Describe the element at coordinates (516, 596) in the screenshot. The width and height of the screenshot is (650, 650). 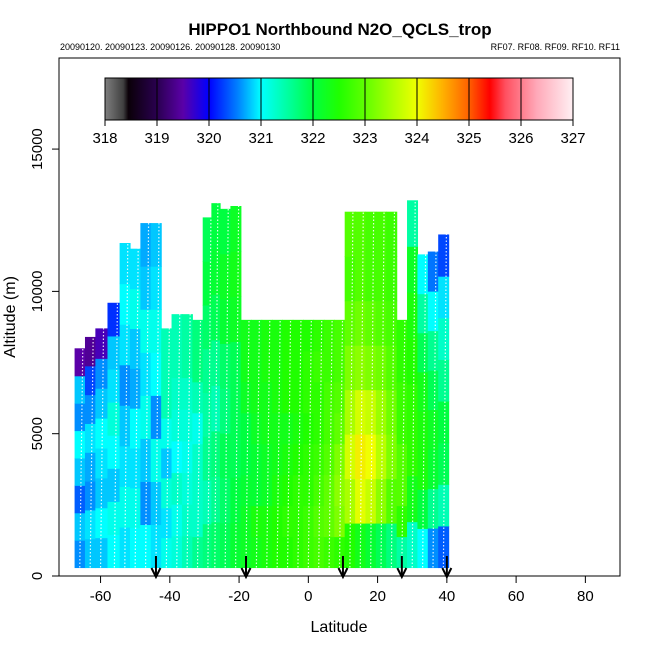
I see `x-tick-label: 60` at that location.